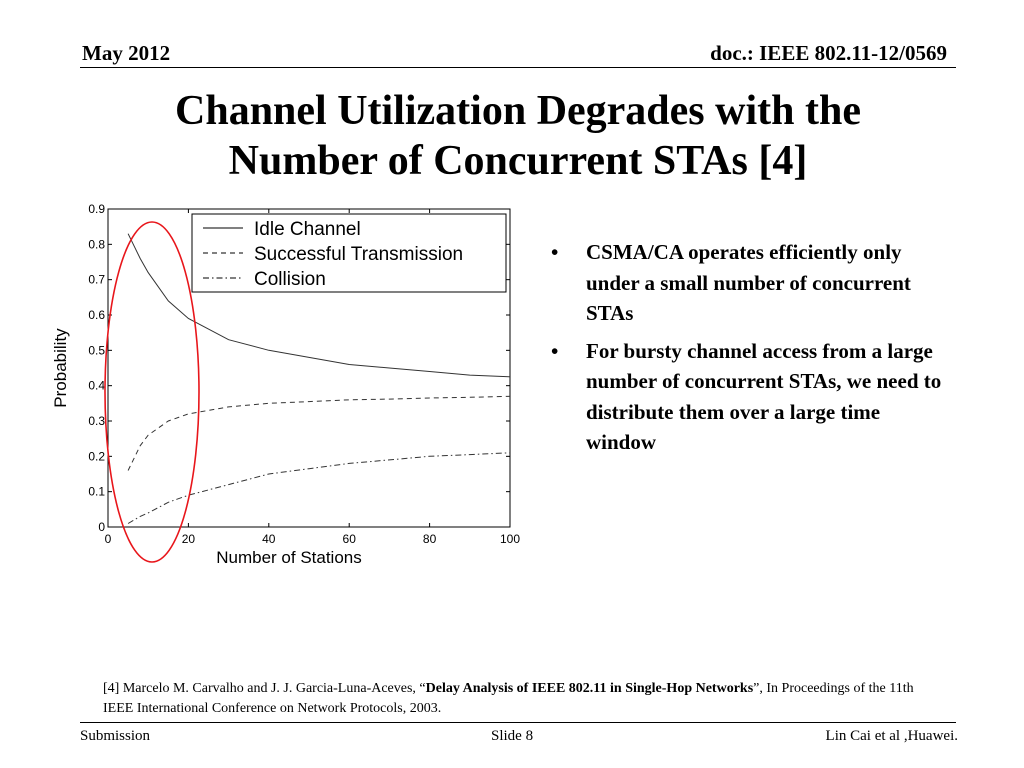  Describe the element at coordinates (96, 386) in the screenshot. I see `y-tick-label: 0.4` at that location.